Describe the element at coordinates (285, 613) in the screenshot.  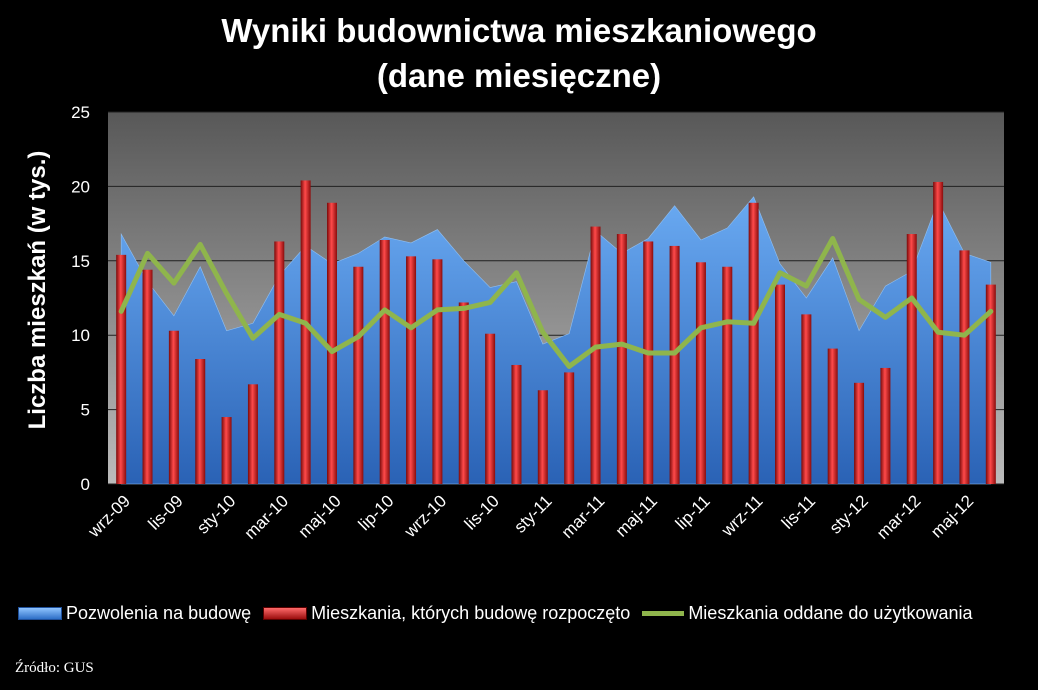
I see `legend-swatch-bar` at that location.